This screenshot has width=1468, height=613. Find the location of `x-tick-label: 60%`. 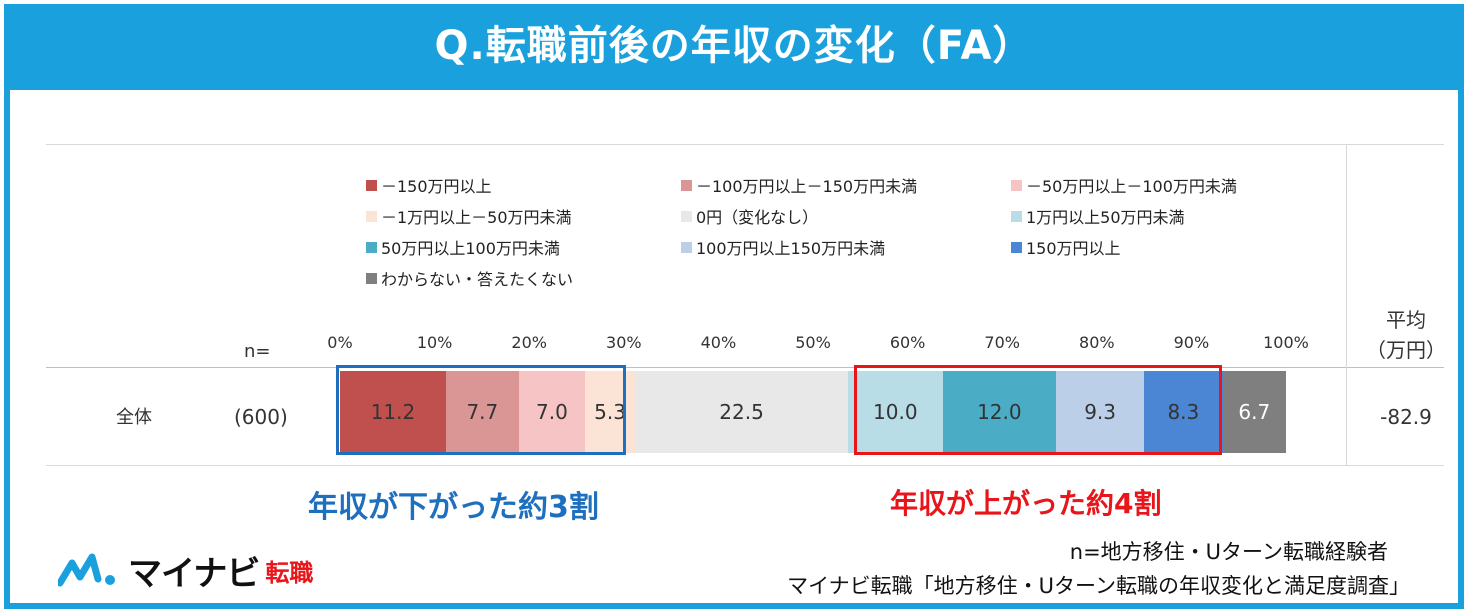

x-tick-label: 60% is located at coordinates (907, 342).